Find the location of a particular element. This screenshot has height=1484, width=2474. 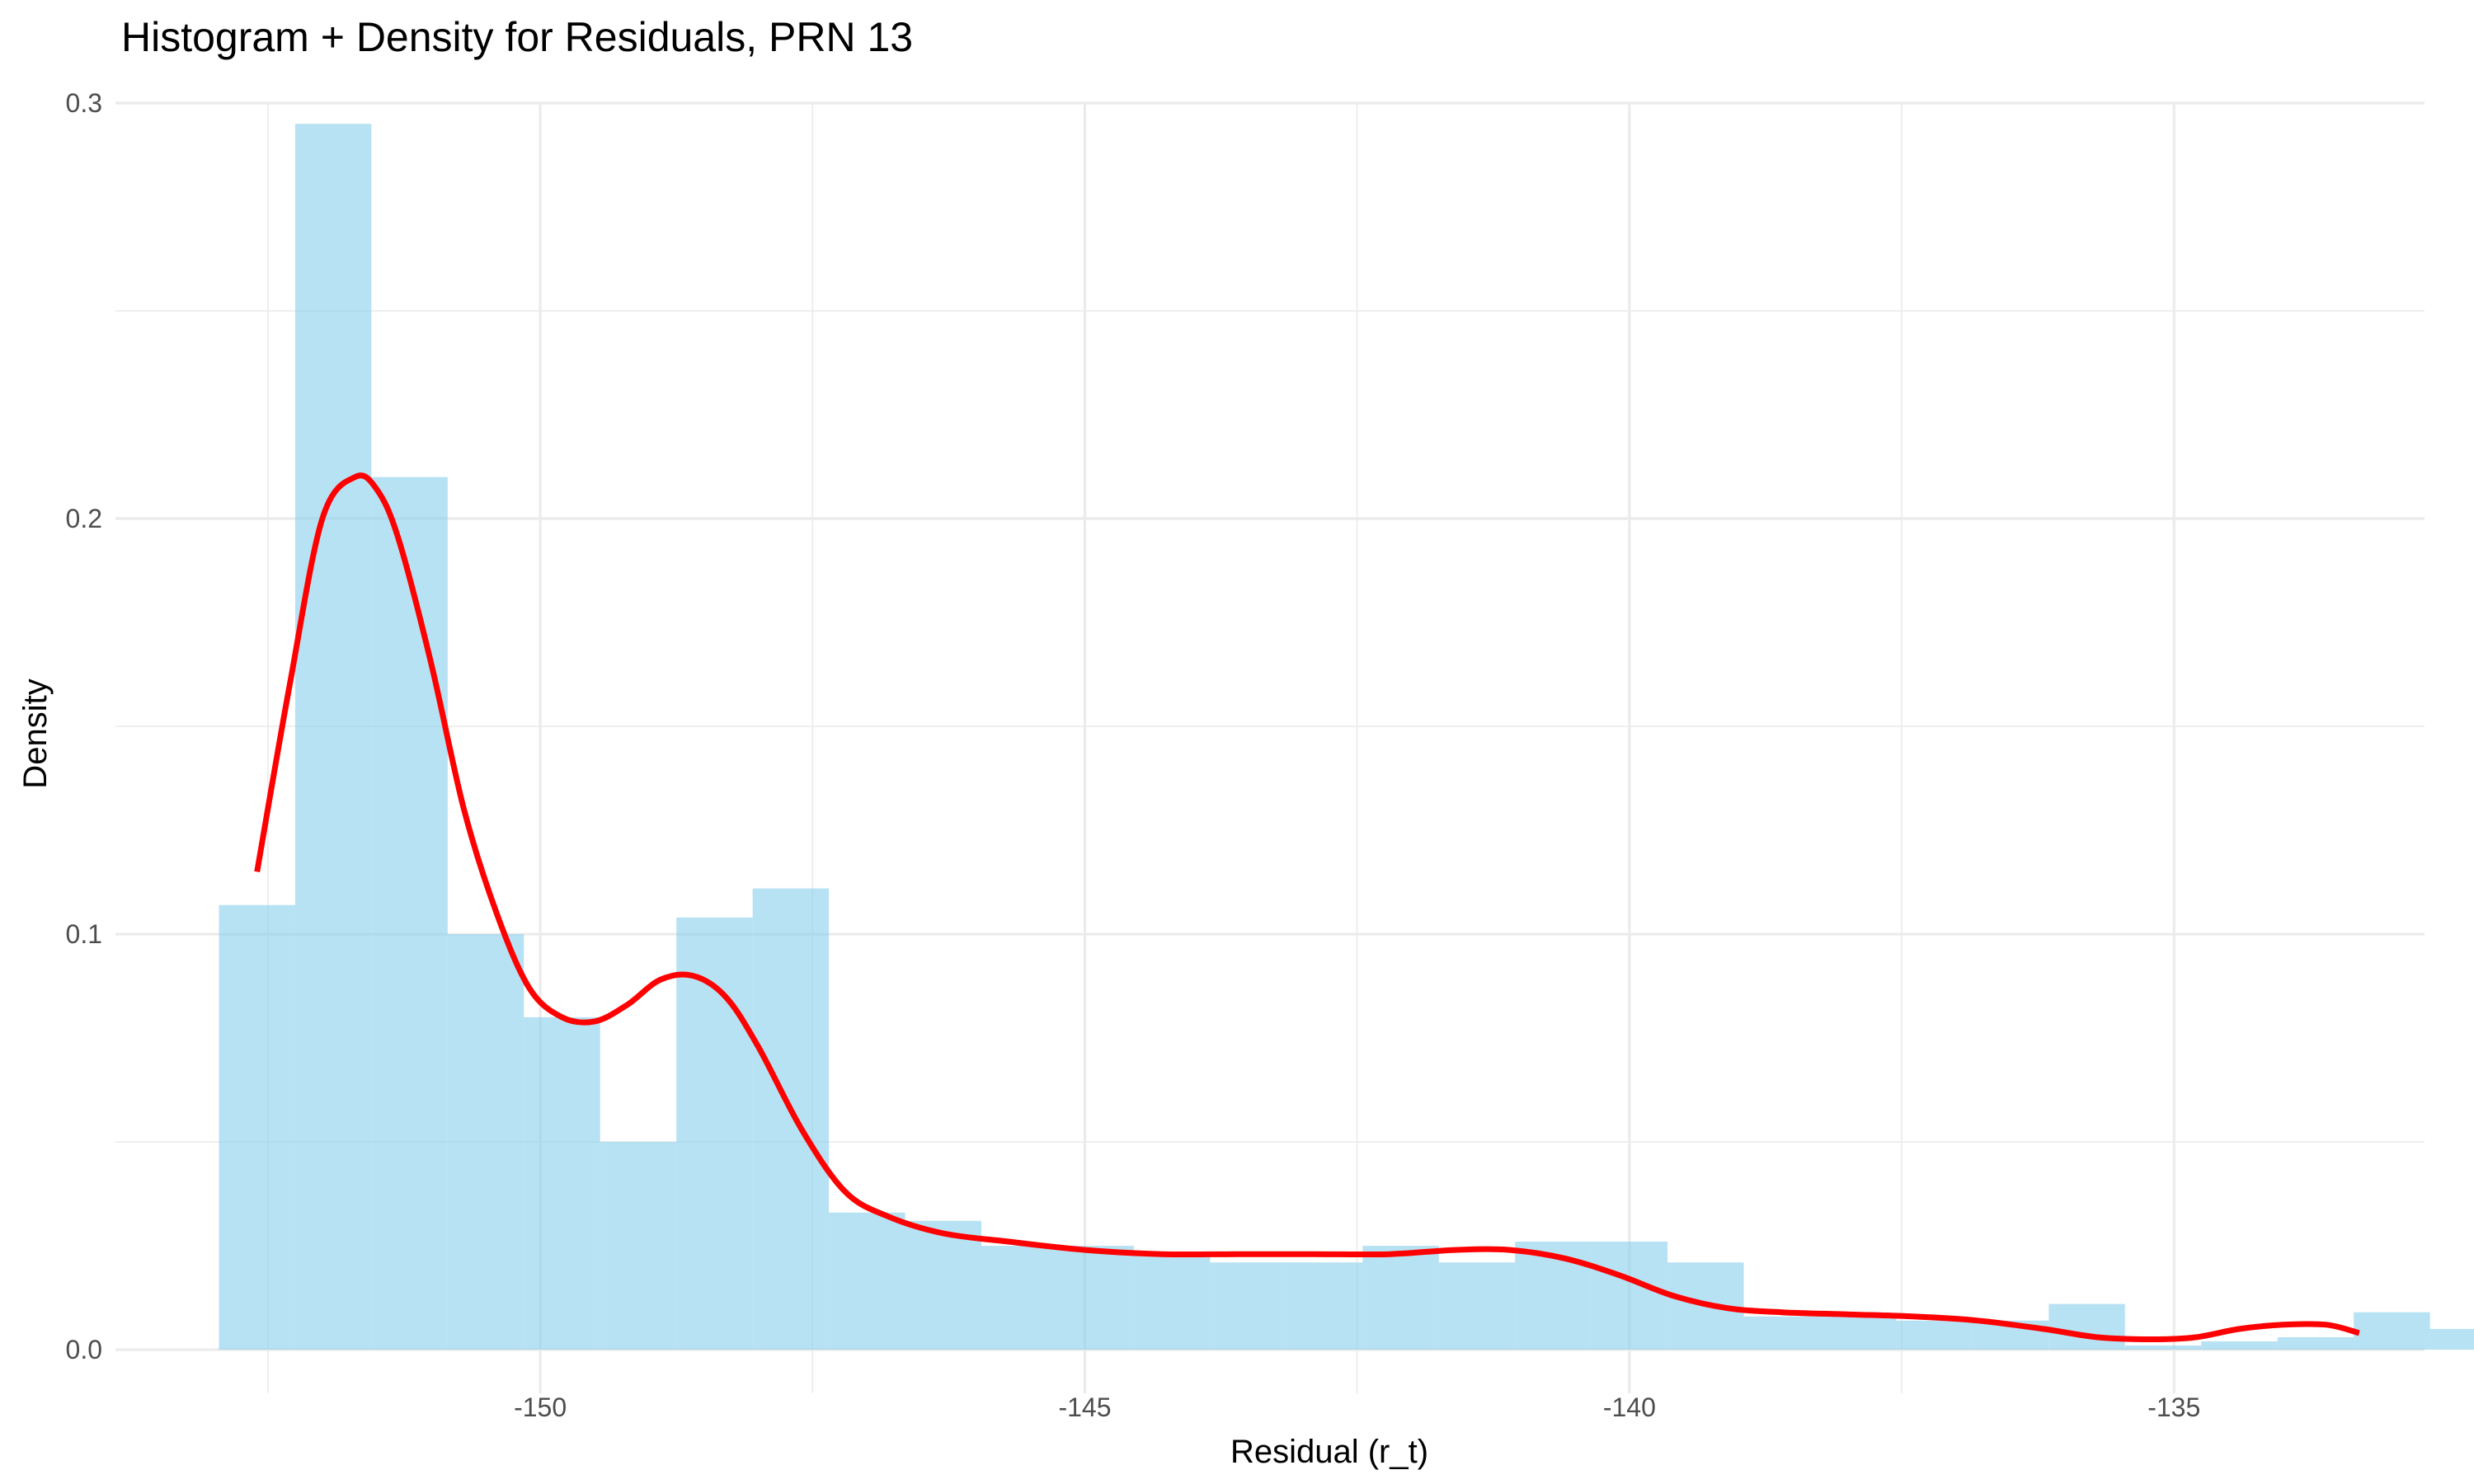

y-tick-label: 0.3 is located at coordinates (84, 103).